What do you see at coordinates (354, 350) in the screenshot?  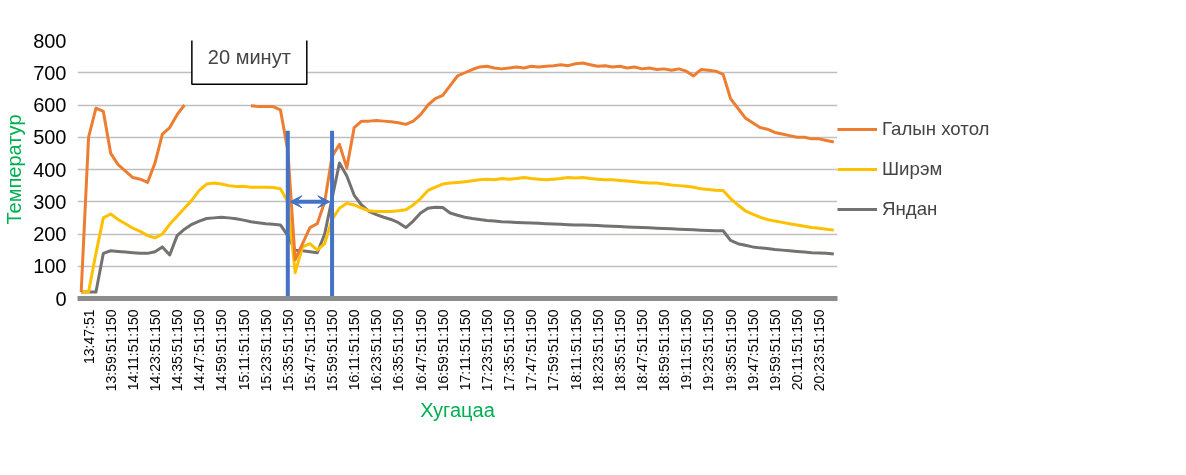 I see `x-tick-label: 16:11:51:150` at bounding box center [354, 350].